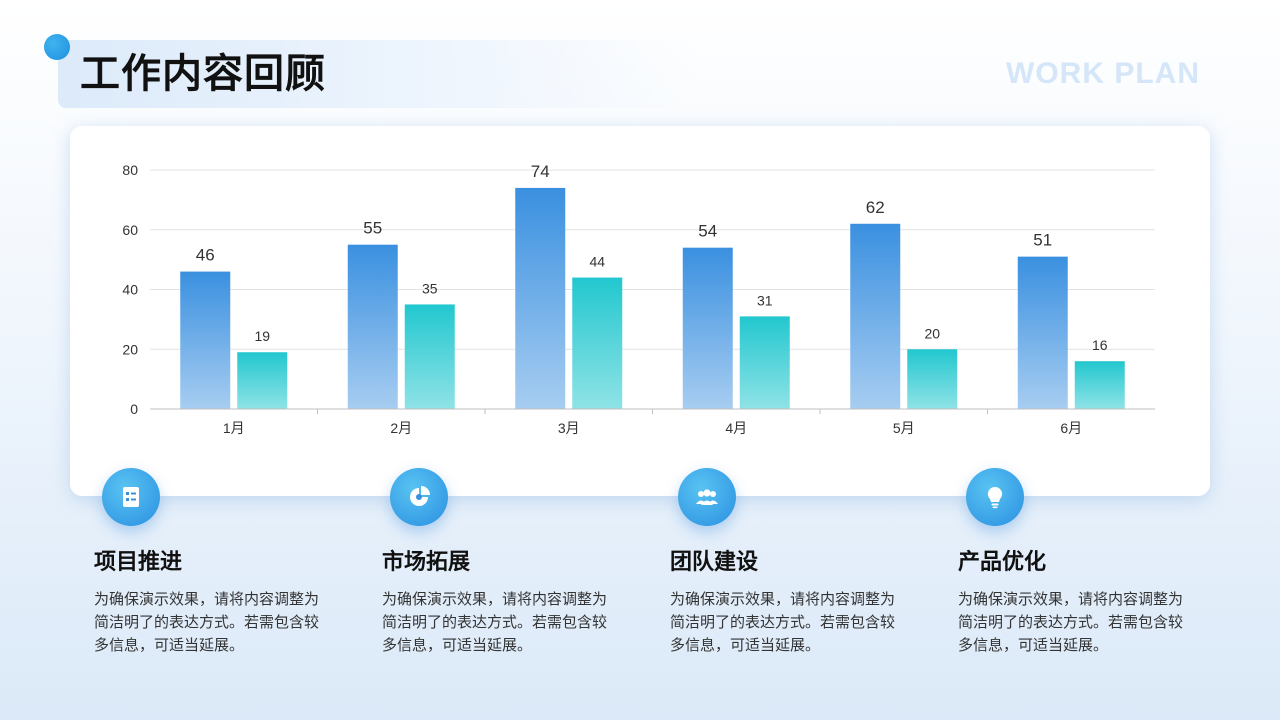 This screenshot has width=1280, height=720. Describe the element at coordinates (569, 428) in the screenshot. I see `x-tick-label: 3月` at that location.